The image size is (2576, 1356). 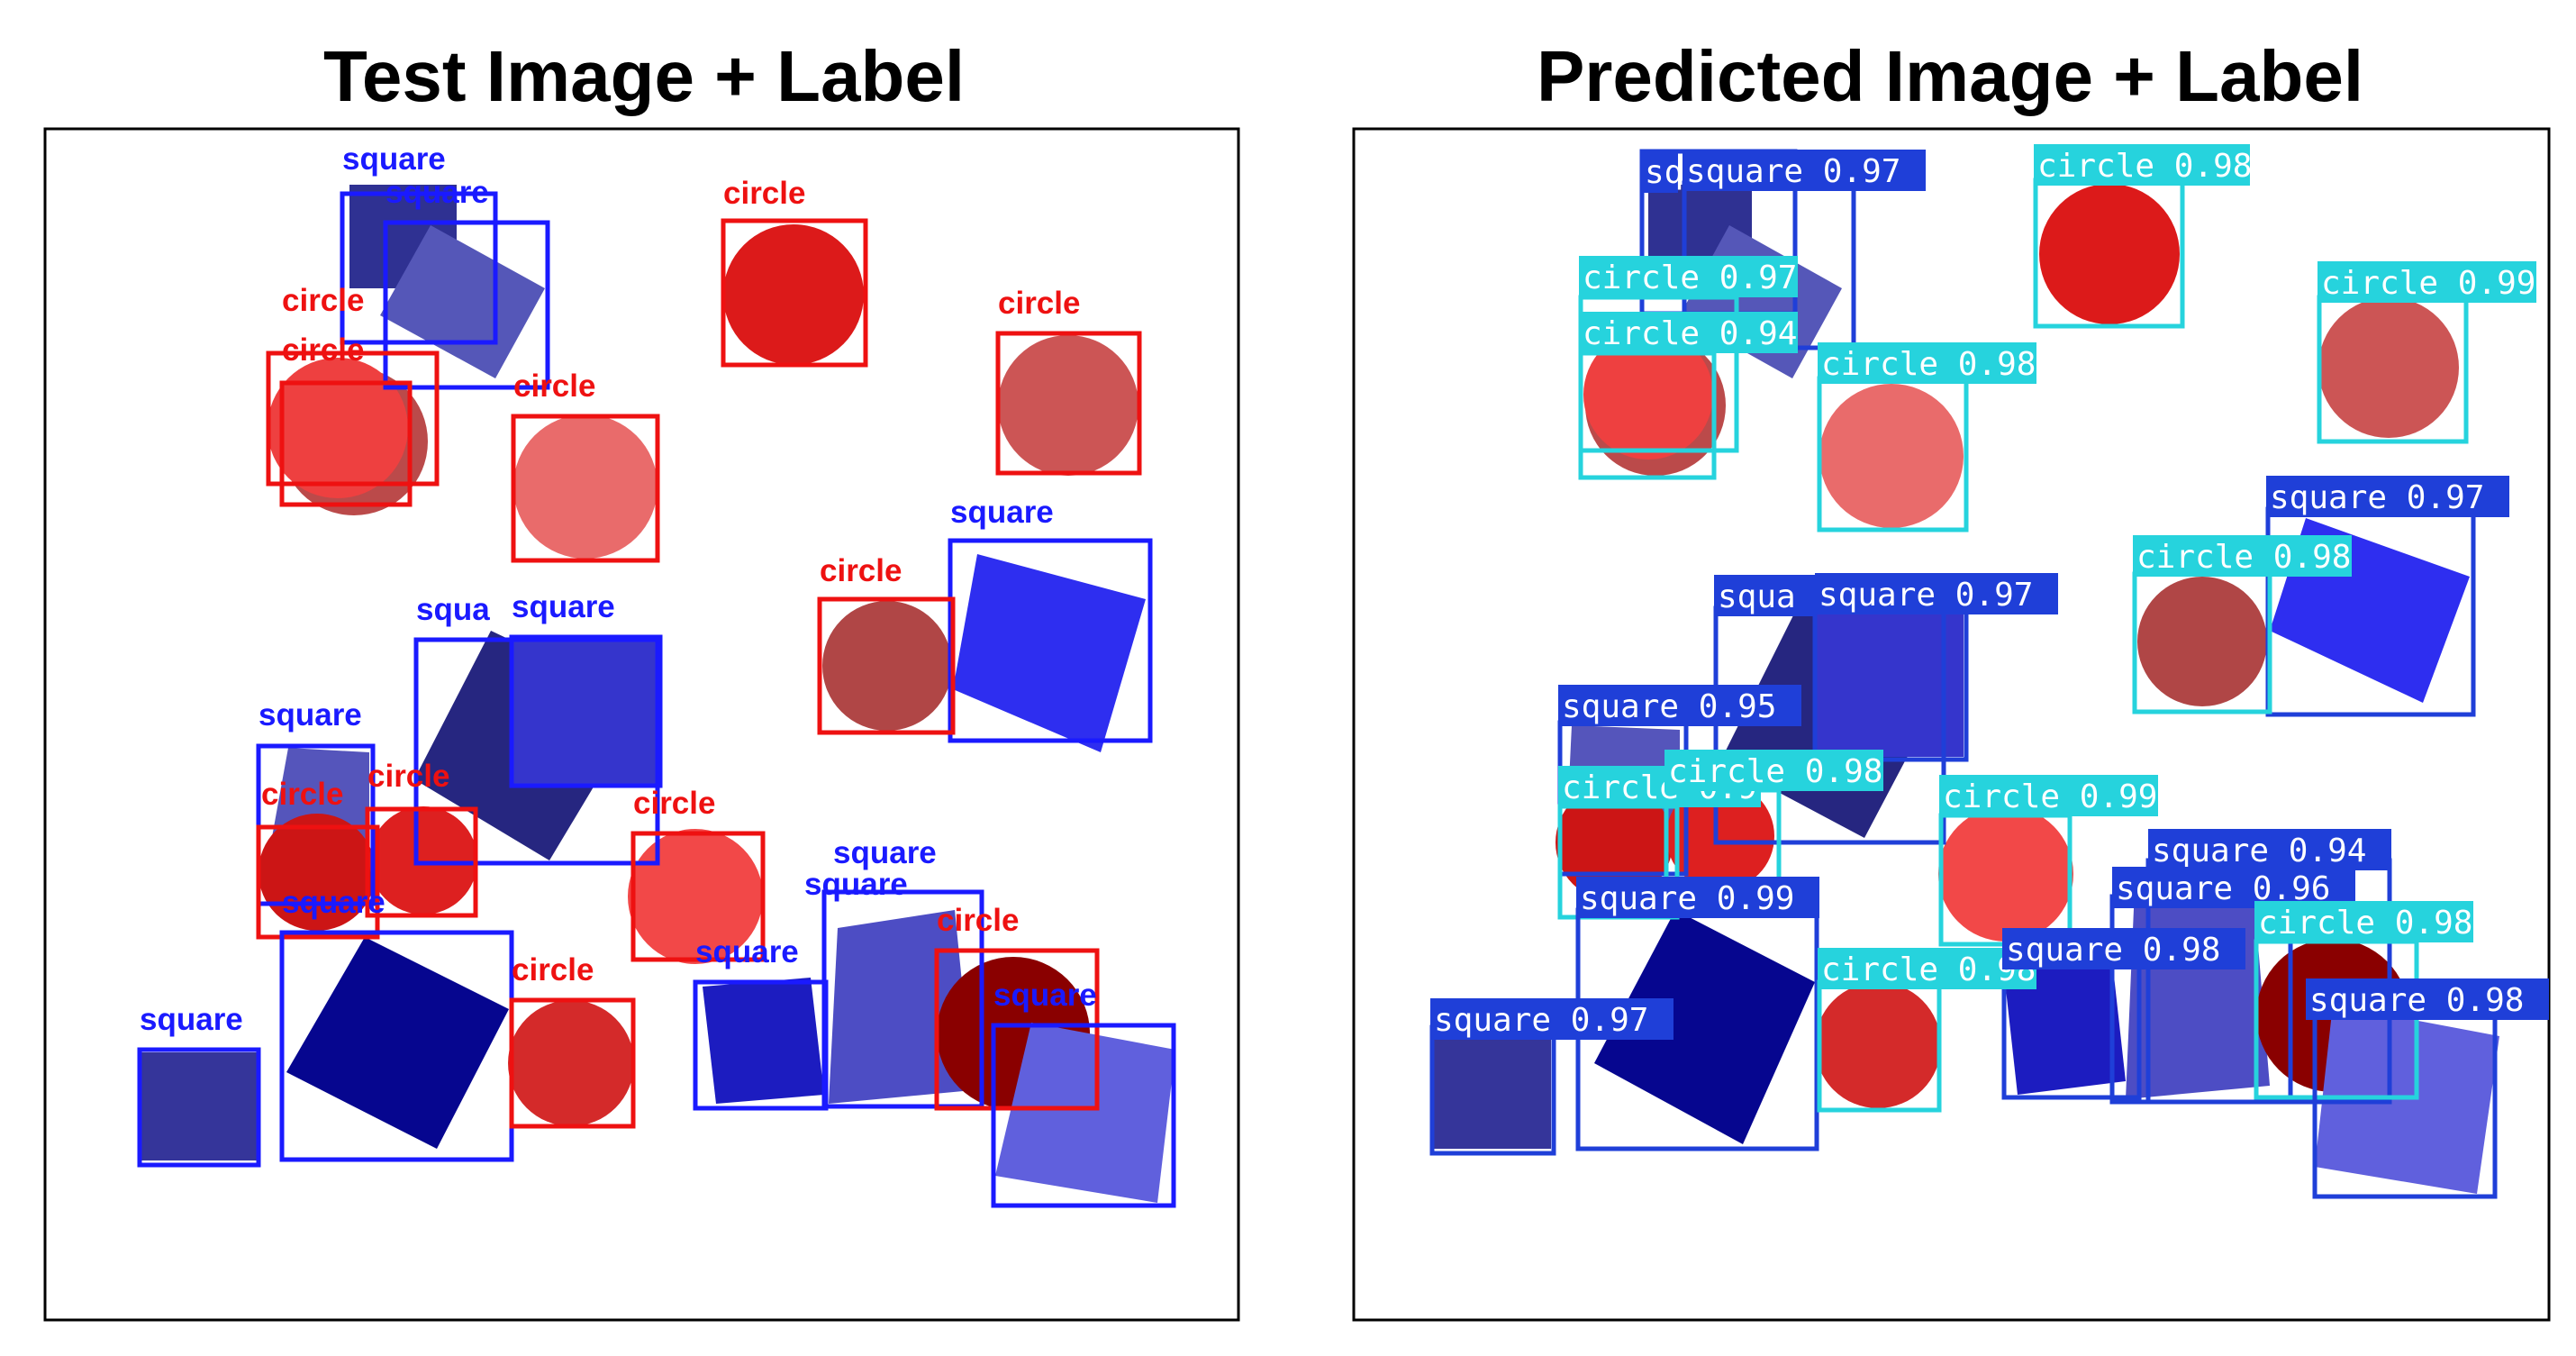 I want to click on right-panel-title: Predicted Image + Label, so click(x=1950, y=76).